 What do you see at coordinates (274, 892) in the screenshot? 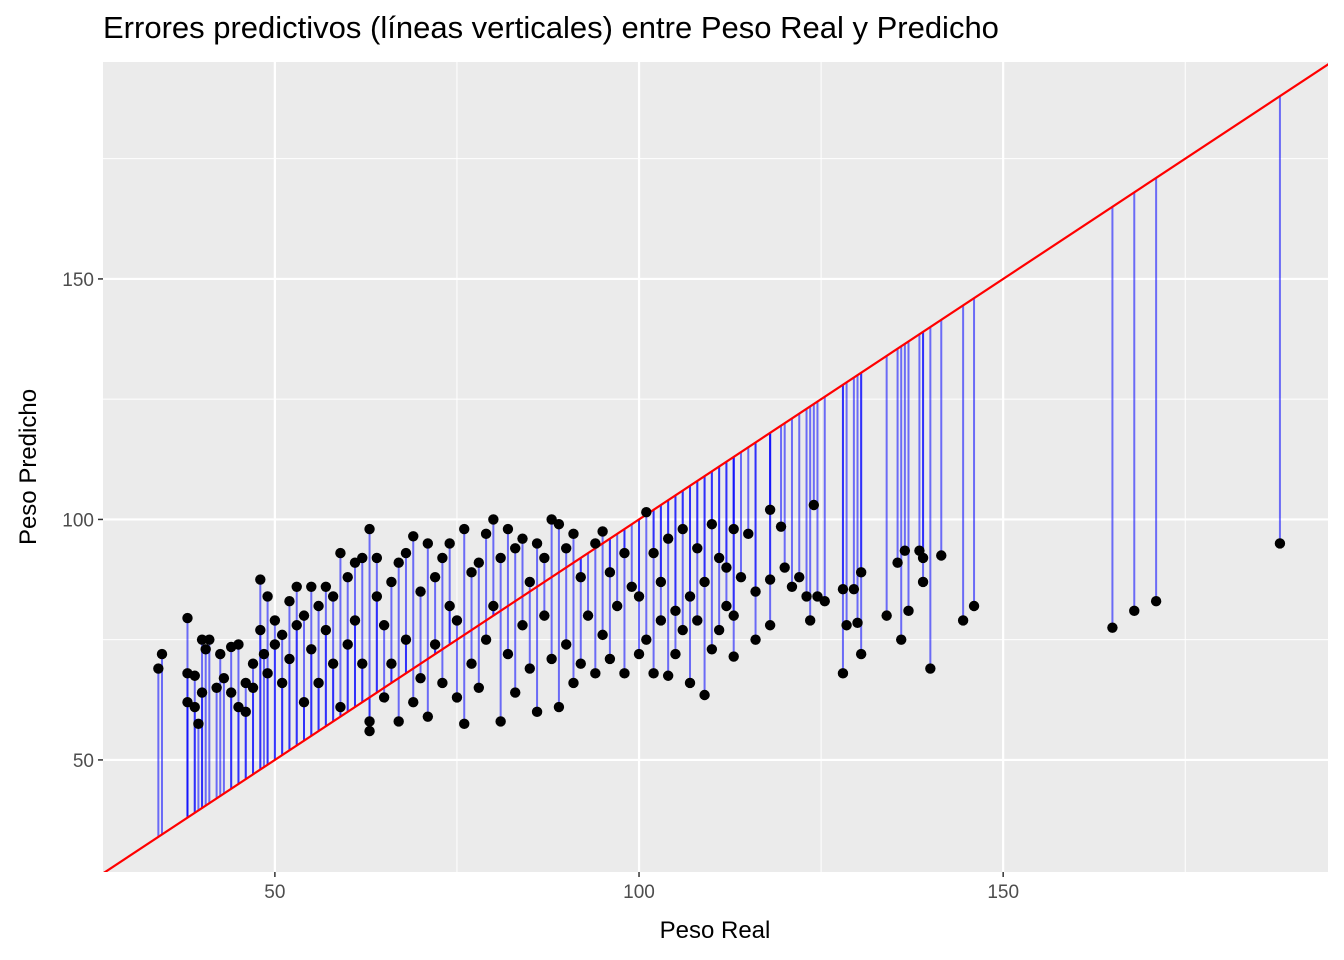
I see `x-tick-label: 50` at bounding box center [274, 892].